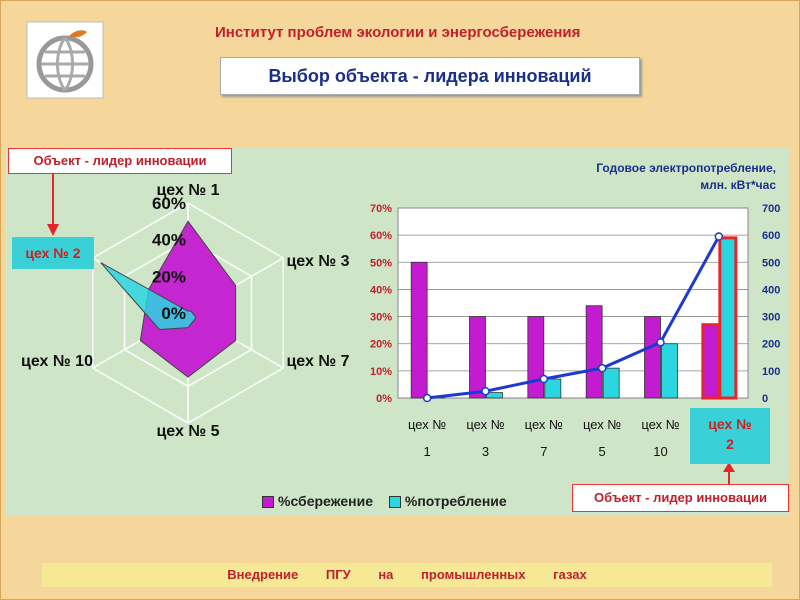 This screenshot has height=600, width=800. Describe the element at coordinates (381, 236) in the screenshot. I see `bar-y-tick-label: 60%` at that location.